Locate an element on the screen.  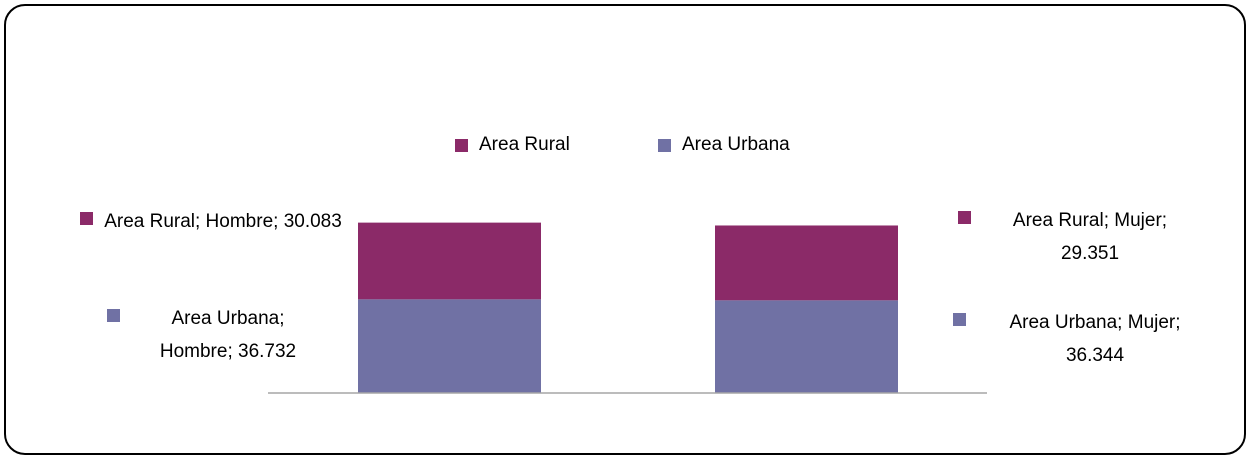
legend-label: Area Urbana is located at coordinates (736, 144).